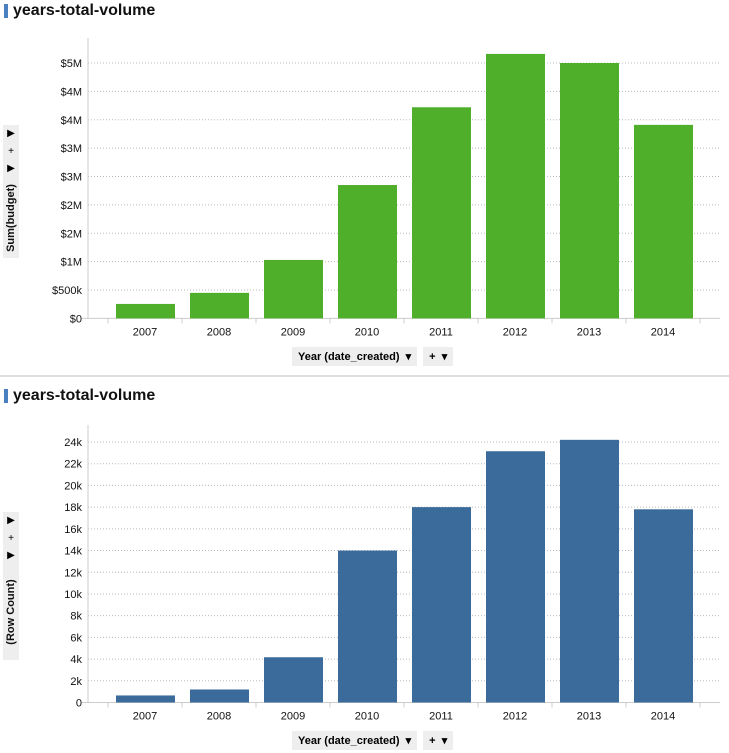 This screenshot has height=753, width=729. I want to click on chart-title-1: years-total-volume, so click(79, 11).